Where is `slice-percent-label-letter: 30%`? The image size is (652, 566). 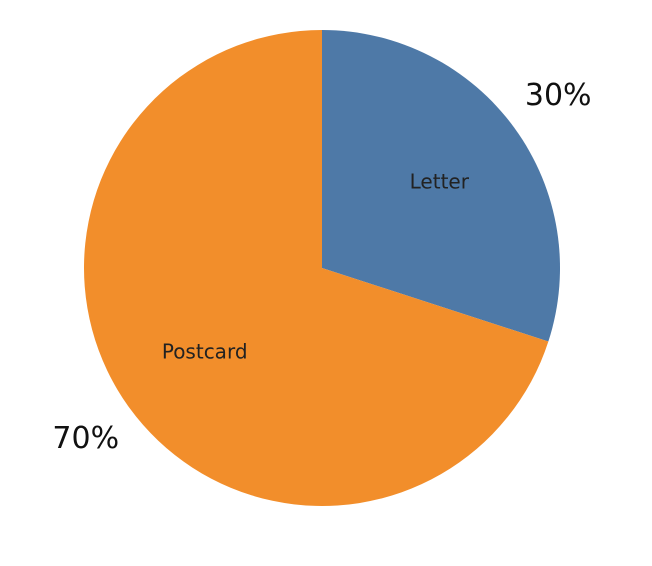 slice-percent-label-letter: 30% is located at coordinates (558, 95).